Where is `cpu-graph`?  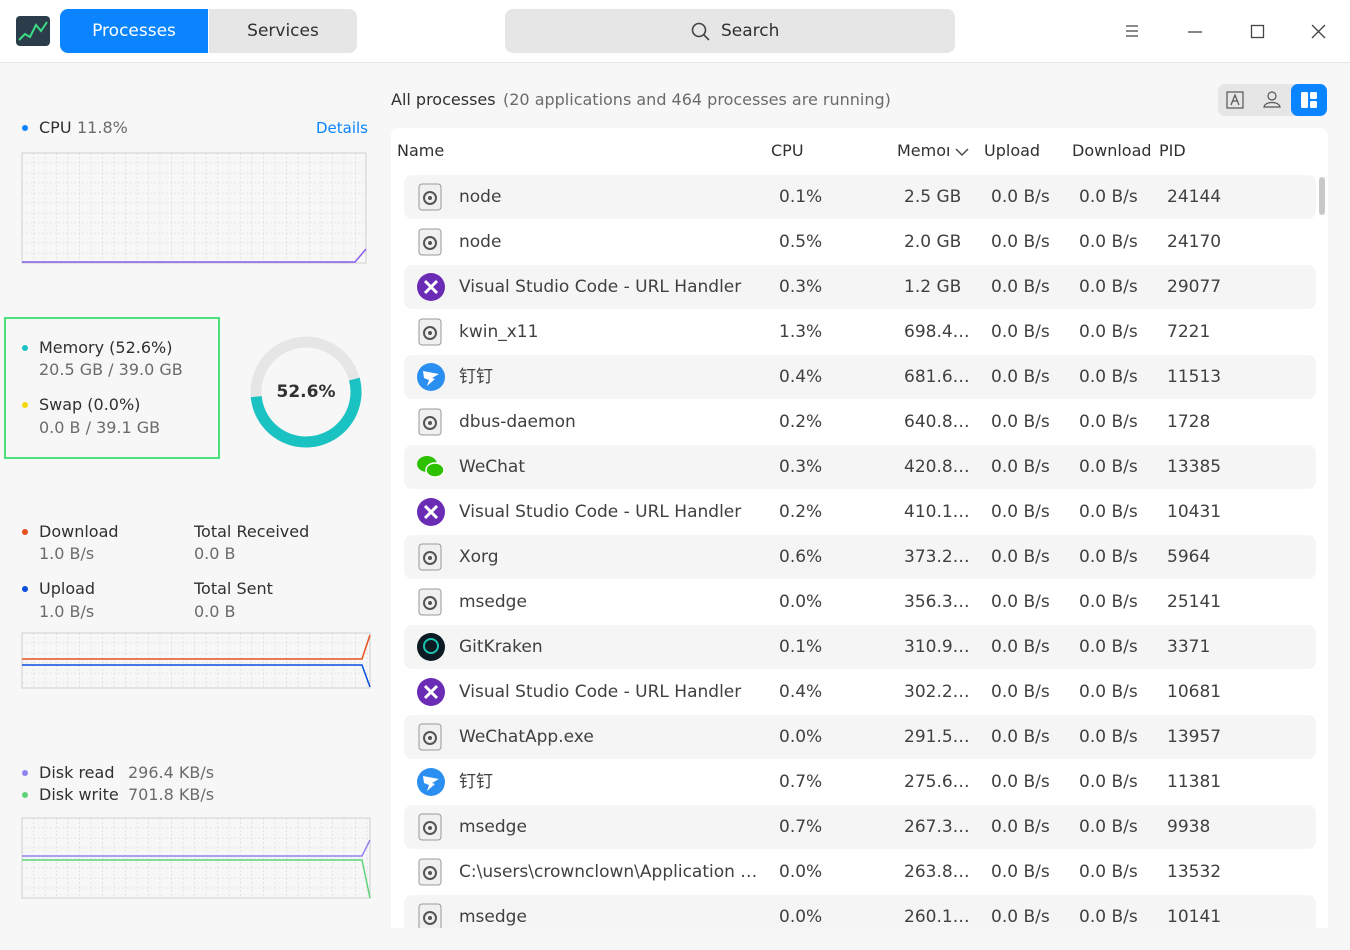
cpu-graph is located at coordinates (194, 208).